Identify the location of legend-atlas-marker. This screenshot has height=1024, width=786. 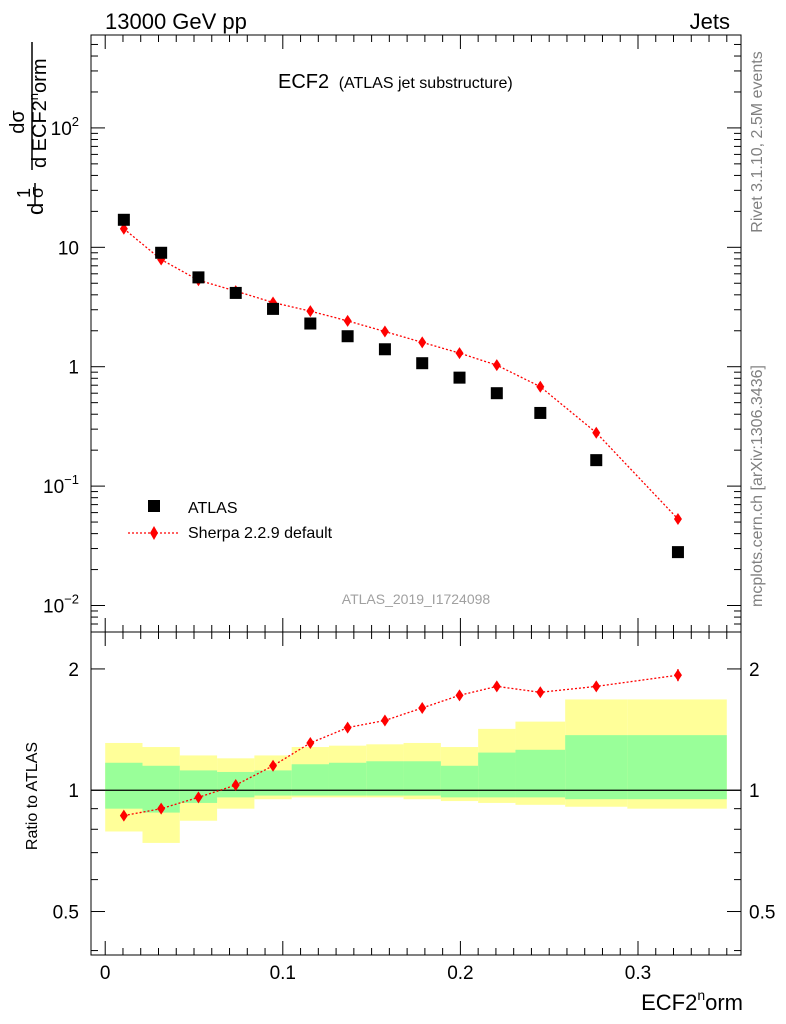
(154, 506).